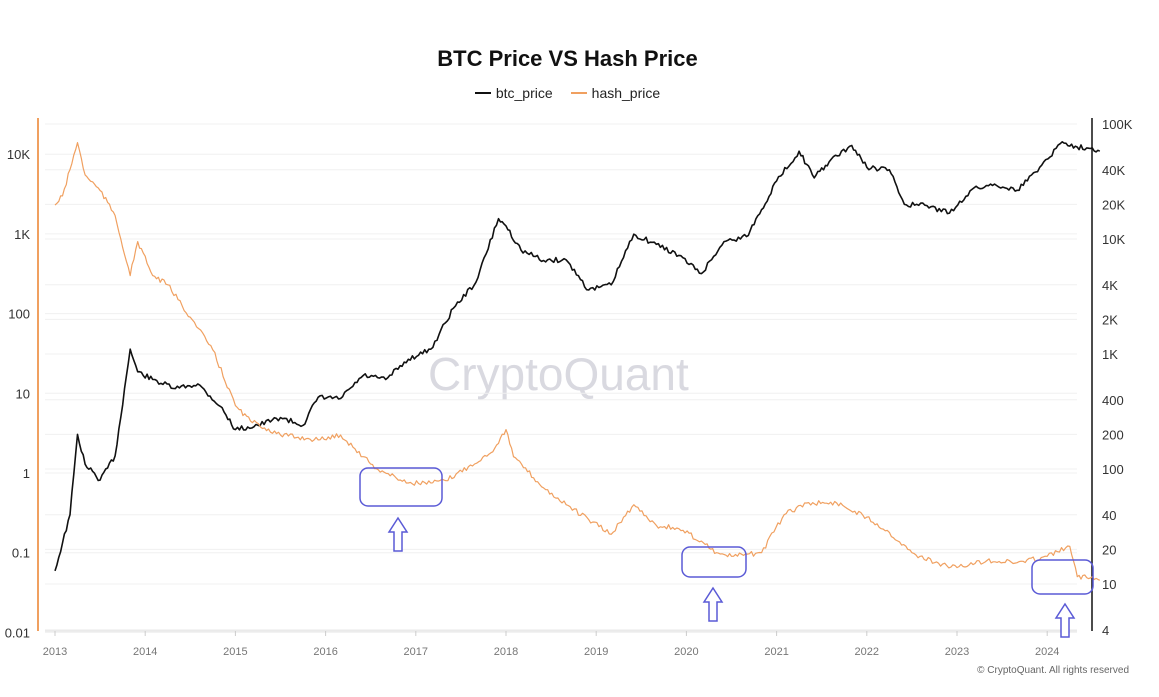 The image size is (1159, 697). What do you see at coordinates (567, 58) in the screenshot?
I see `chart-title: BTC Price VS Hash Price` at bounding box center [567, 58].